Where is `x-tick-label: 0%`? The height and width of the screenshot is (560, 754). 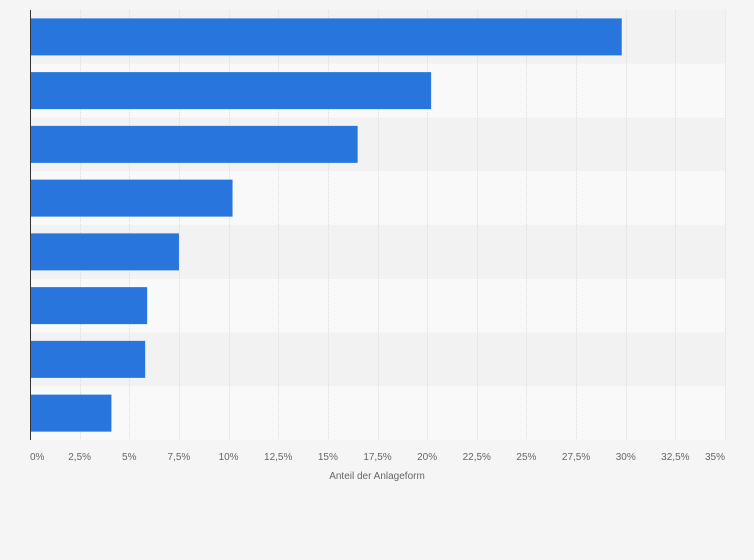 x-tick-label: 0% is located at coordinates (37, 457).